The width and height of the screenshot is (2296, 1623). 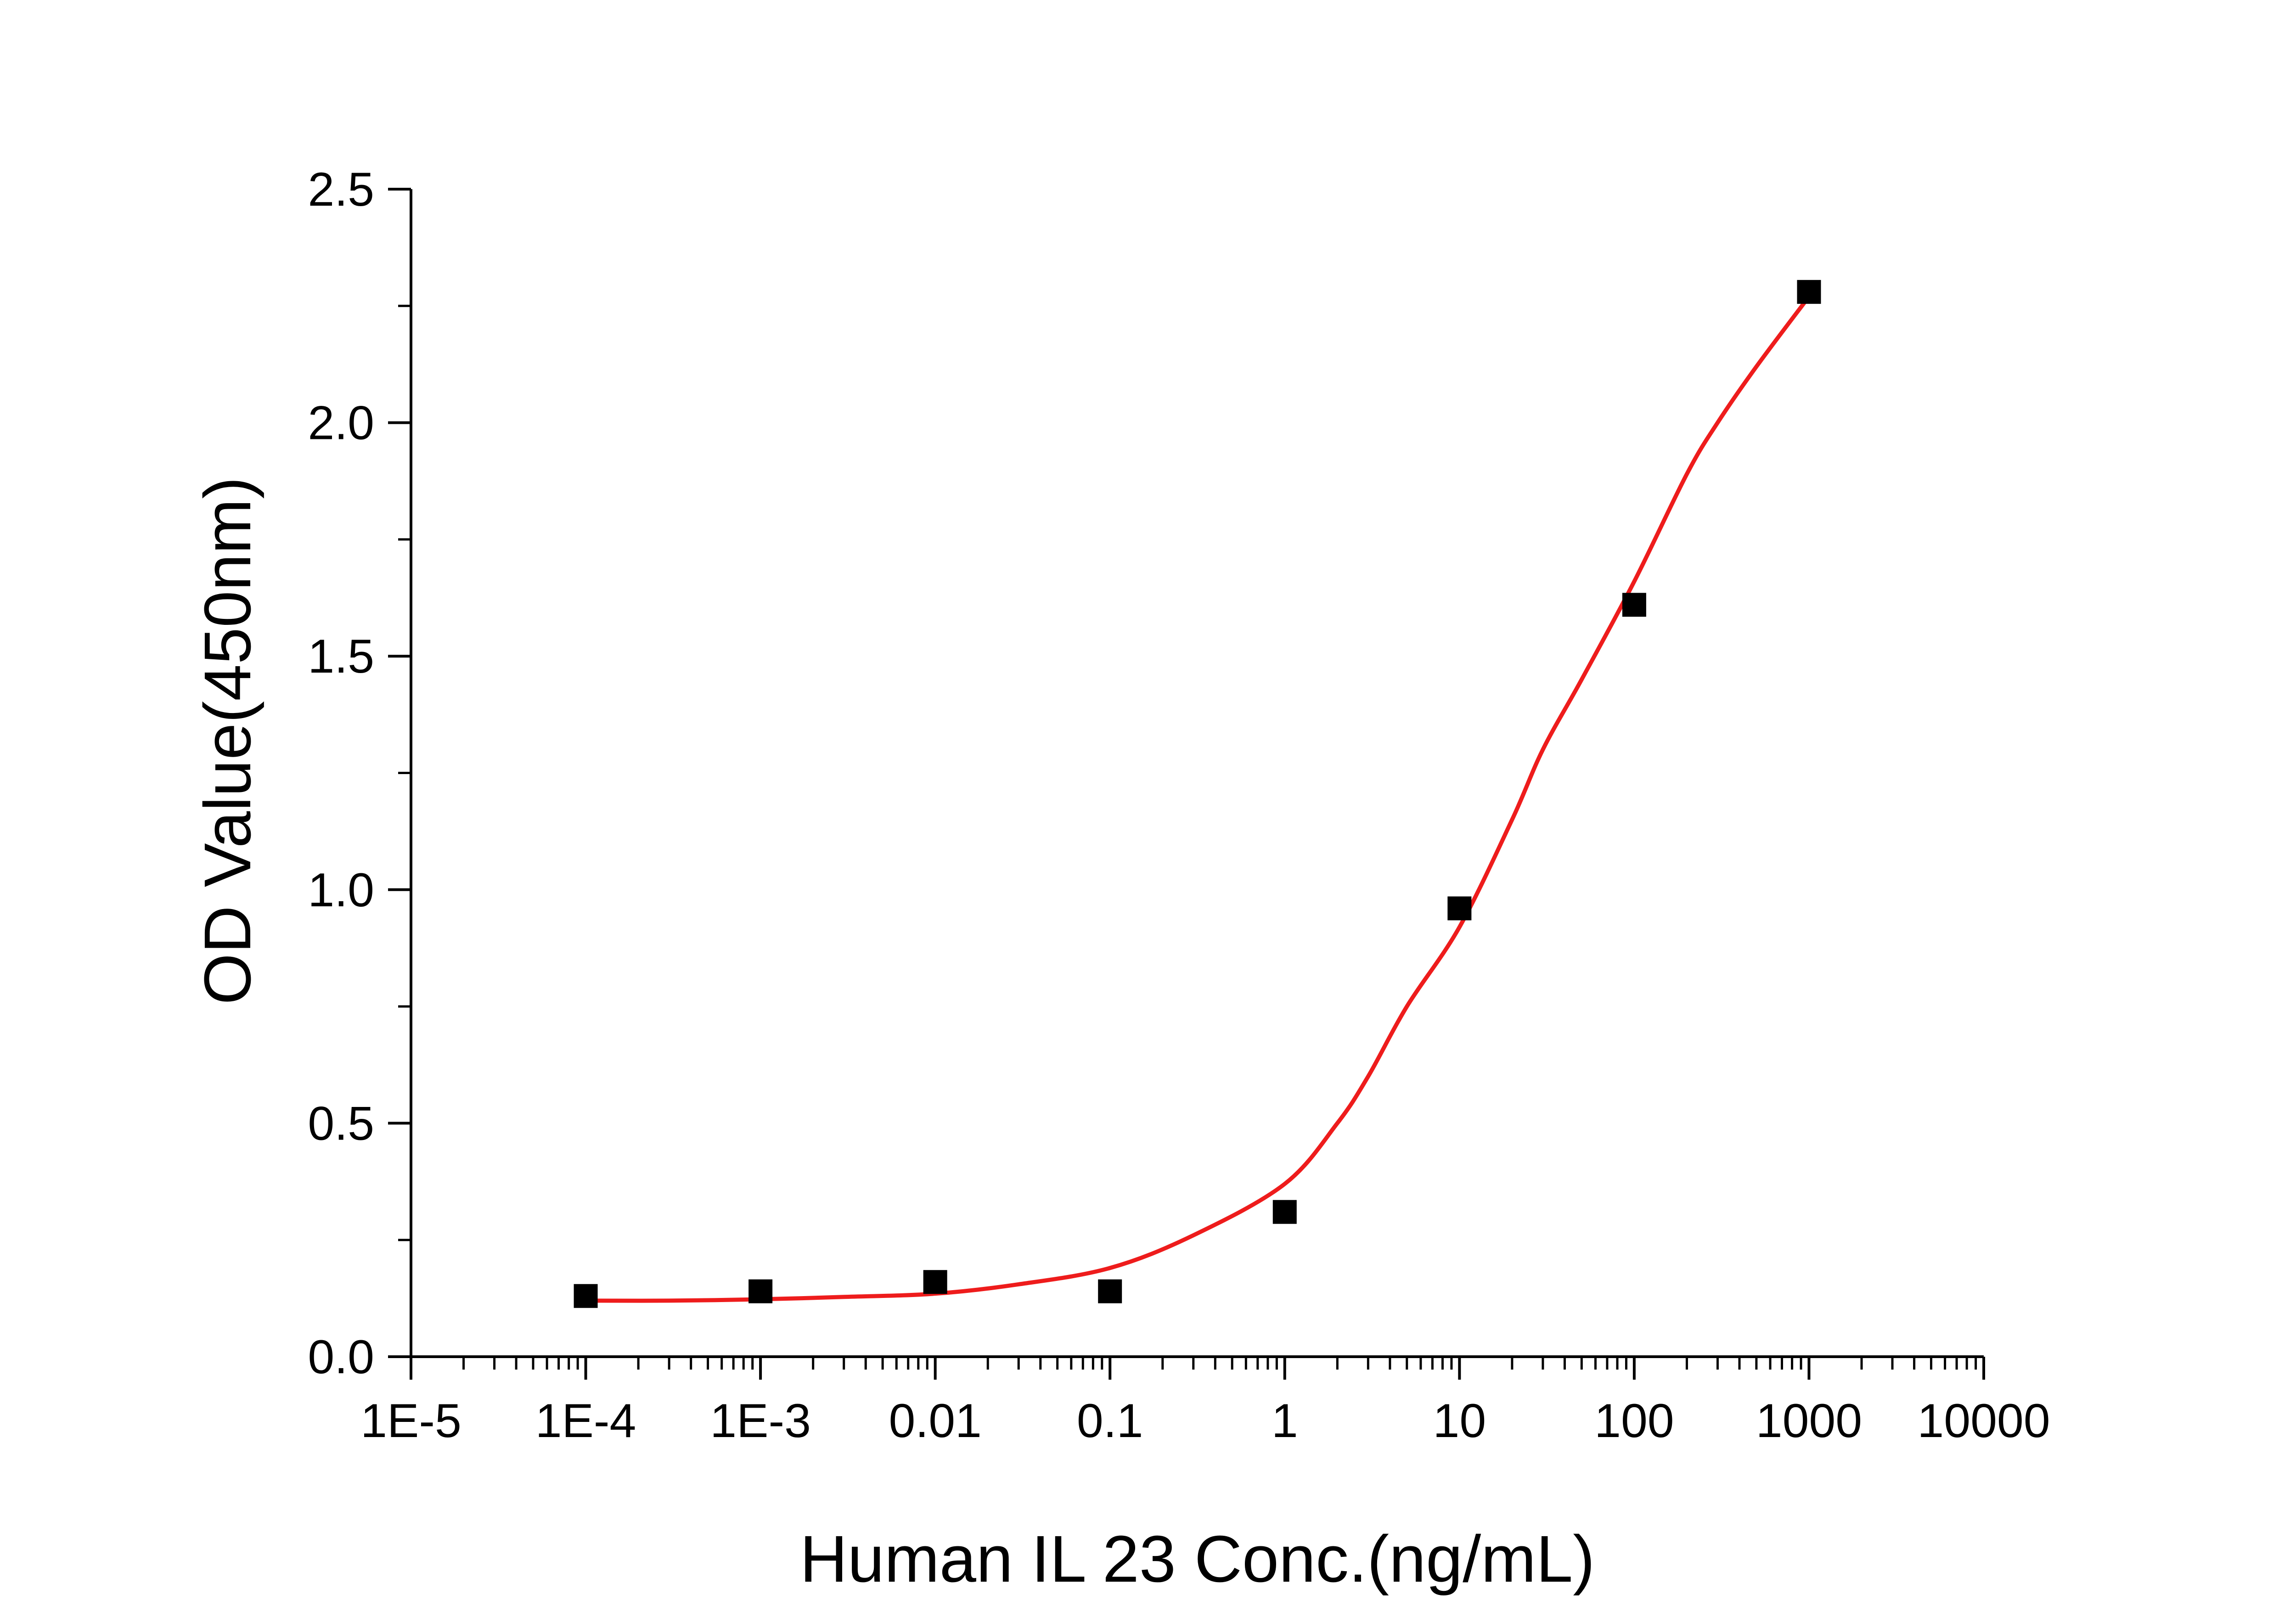 What do you see at coordinates (1809, 1421) in the screenshot?
I see `x-tick-label: 1000` at bounding box center [1809, 1421].